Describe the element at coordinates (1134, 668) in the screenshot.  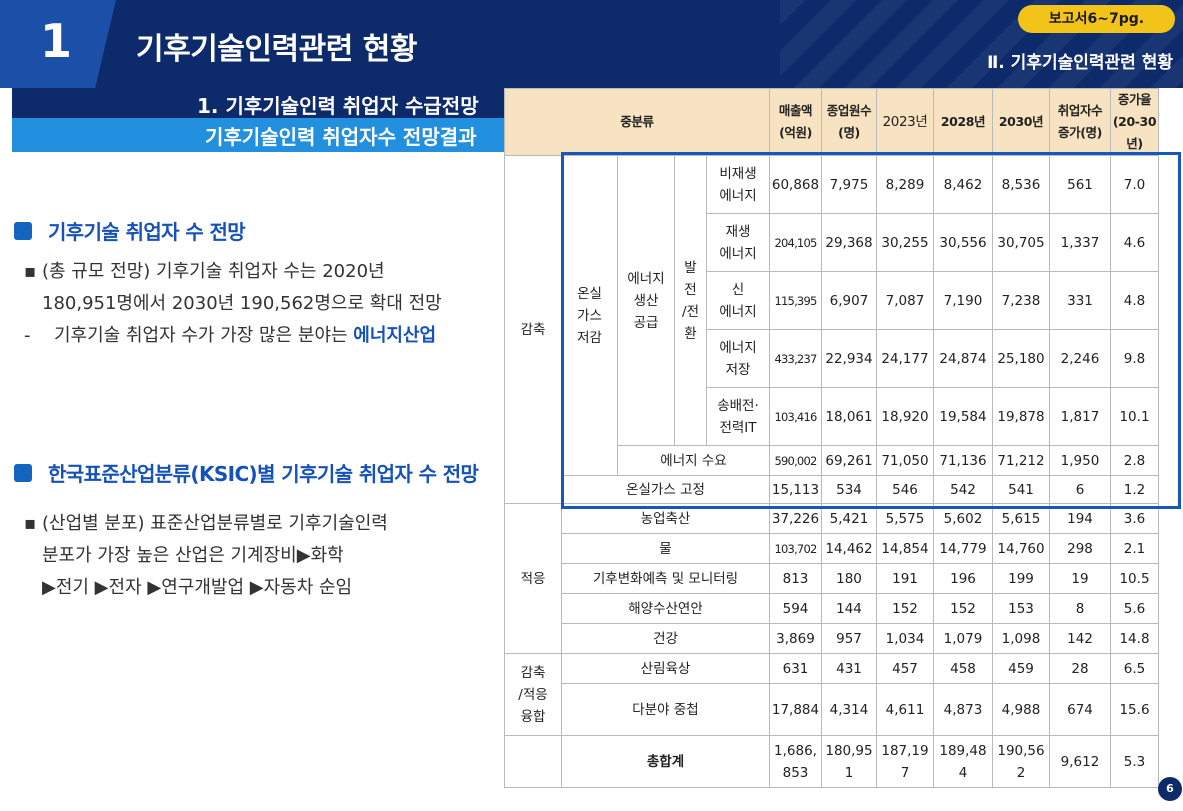
I see `cell-rate: 6.5` at that location.